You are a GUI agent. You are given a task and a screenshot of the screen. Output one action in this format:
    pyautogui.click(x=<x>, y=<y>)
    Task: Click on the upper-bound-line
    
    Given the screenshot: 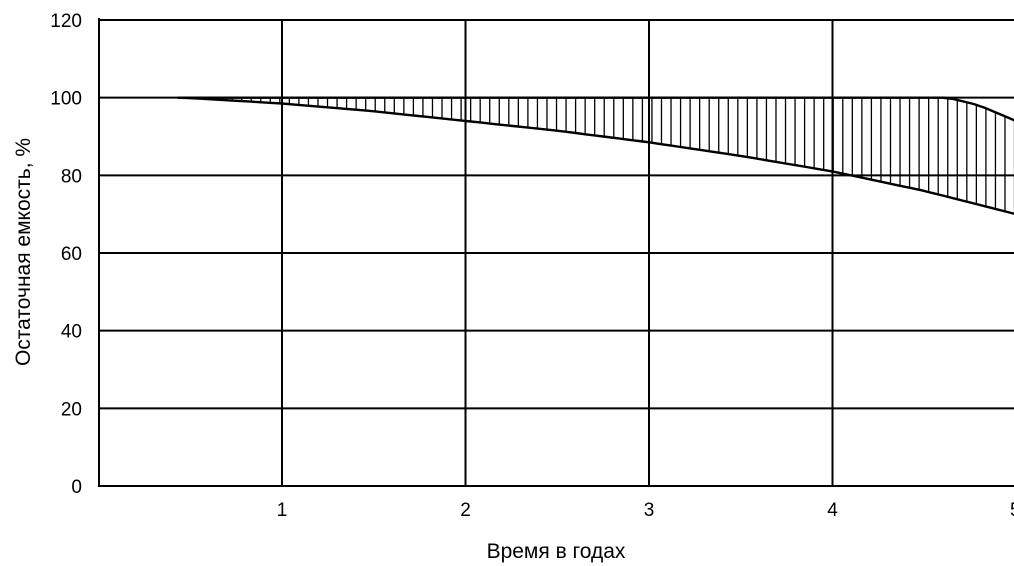 What is the action you would take?
    pyautogui.click(x=595, y=109)
    